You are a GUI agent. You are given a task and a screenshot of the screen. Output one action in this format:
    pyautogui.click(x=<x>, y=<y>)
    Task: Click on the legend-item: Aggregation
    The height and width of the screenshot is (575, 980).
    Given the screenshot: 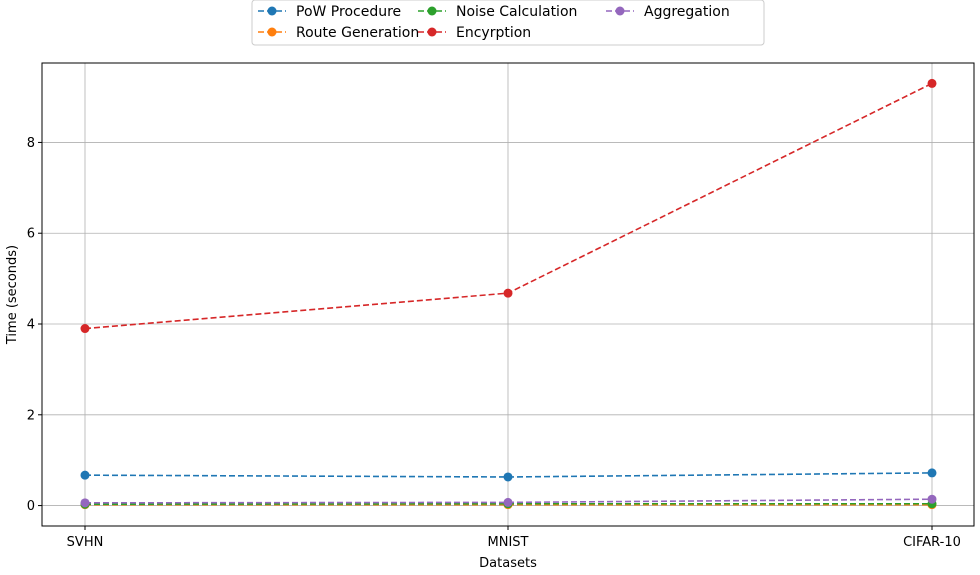 What is the action you would take?
    pyautogui.click(x=668, y=12)
    